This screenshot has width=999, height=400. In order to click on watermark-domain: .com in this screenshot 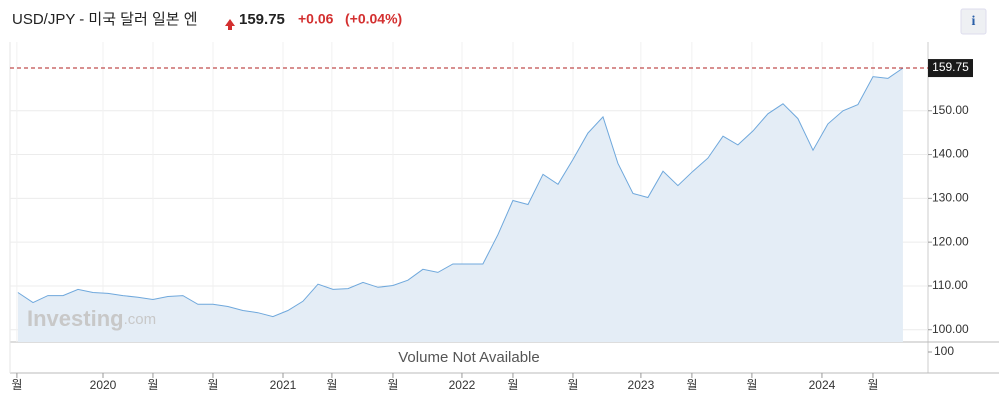, I will do `click(140, 319)`.